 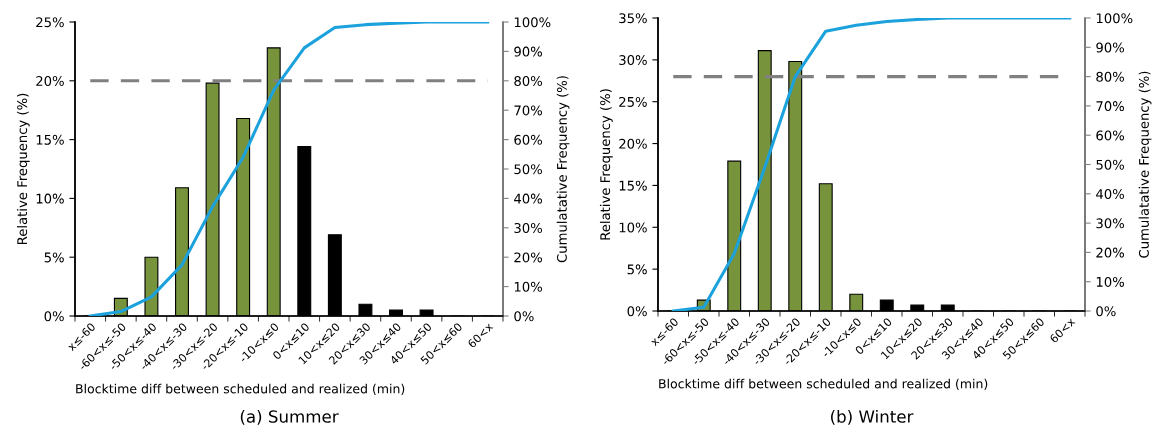 I want to click on text: (a) Summer, so click(x=289, y=417).